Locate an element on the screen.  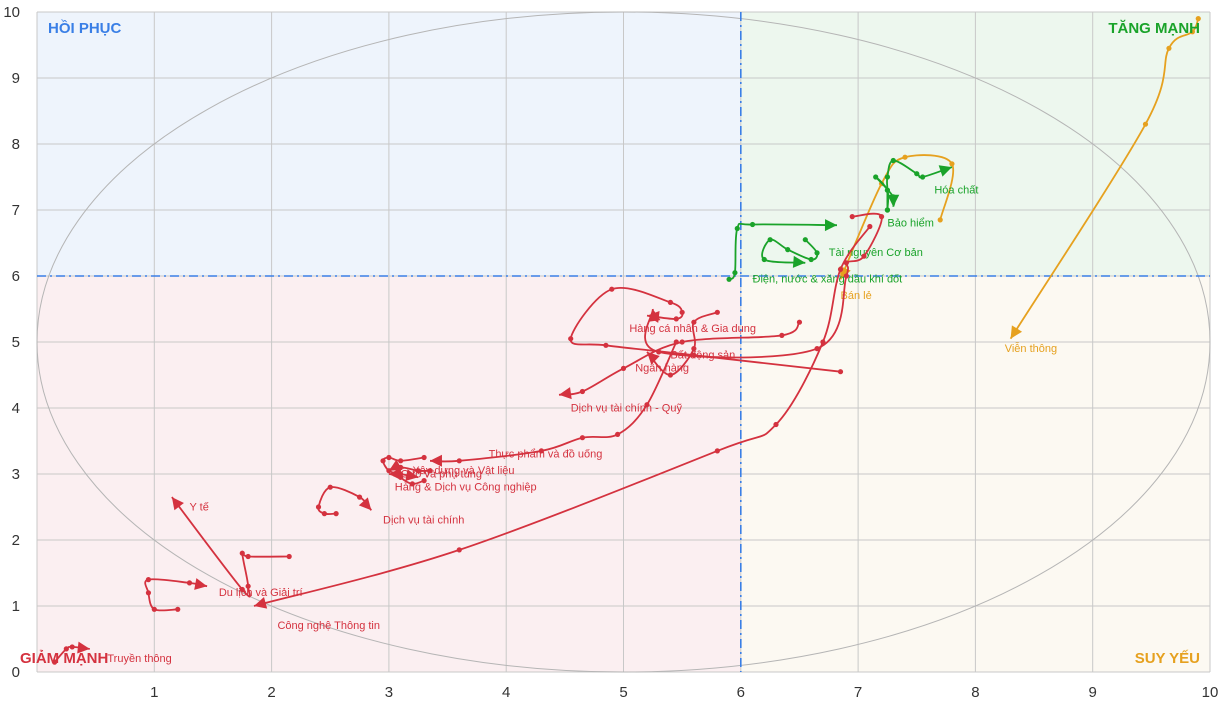
quadrant-label-top-left: HỒI PHỤC is located at coordinates (85, 28).